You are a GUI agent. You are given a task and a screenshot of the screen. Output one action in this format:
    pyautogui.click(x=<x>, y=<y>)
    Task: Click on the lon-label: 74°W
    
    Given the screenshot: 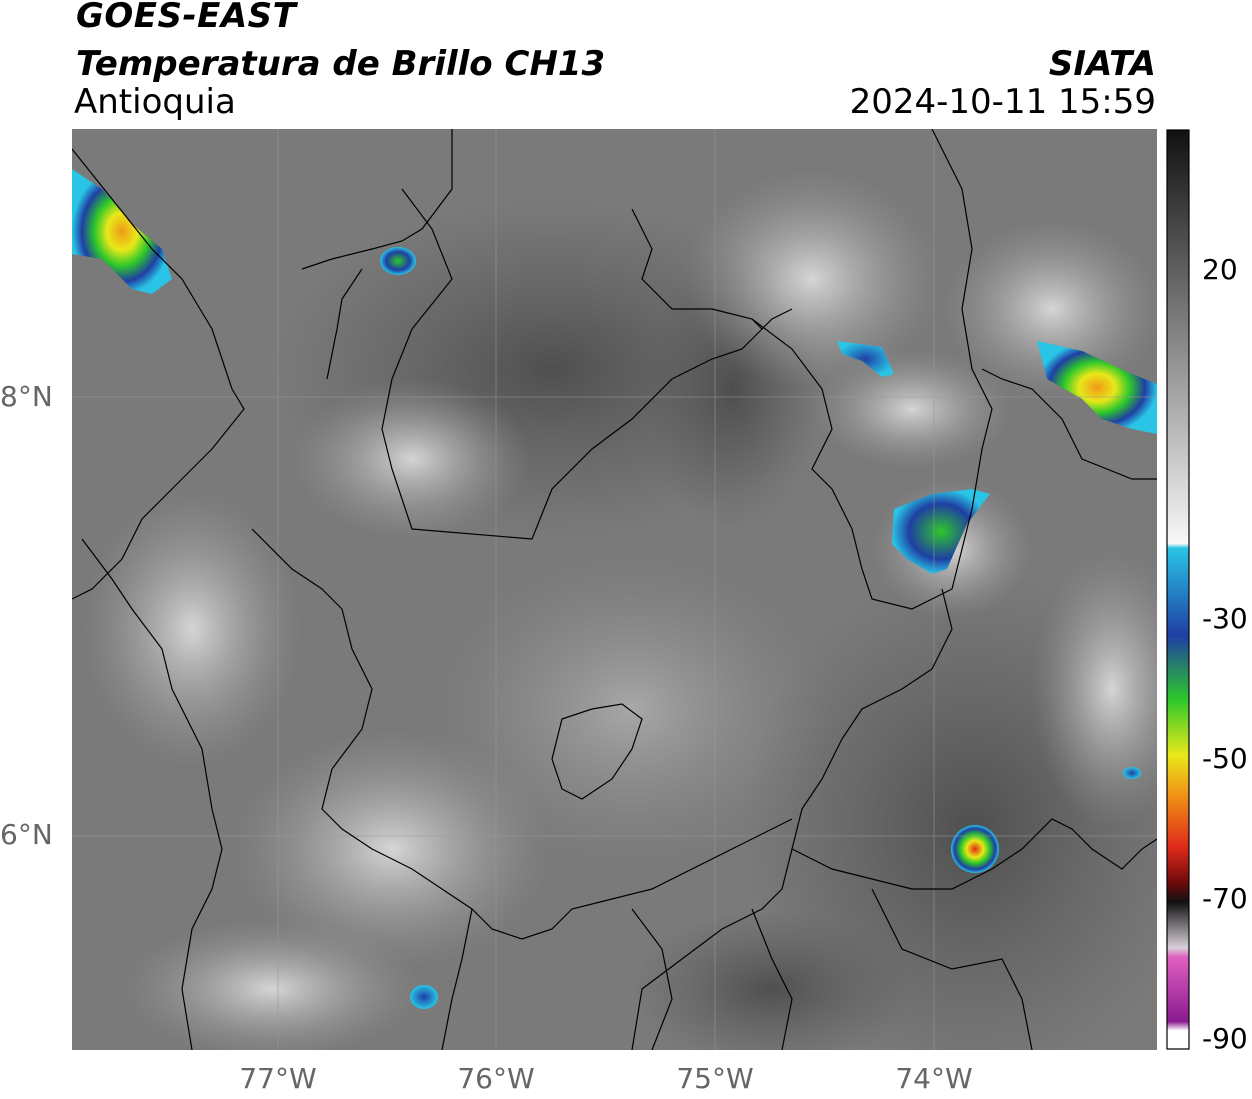 What is the action you would take?
    pyautogui.click(x=934, y=1078)
    